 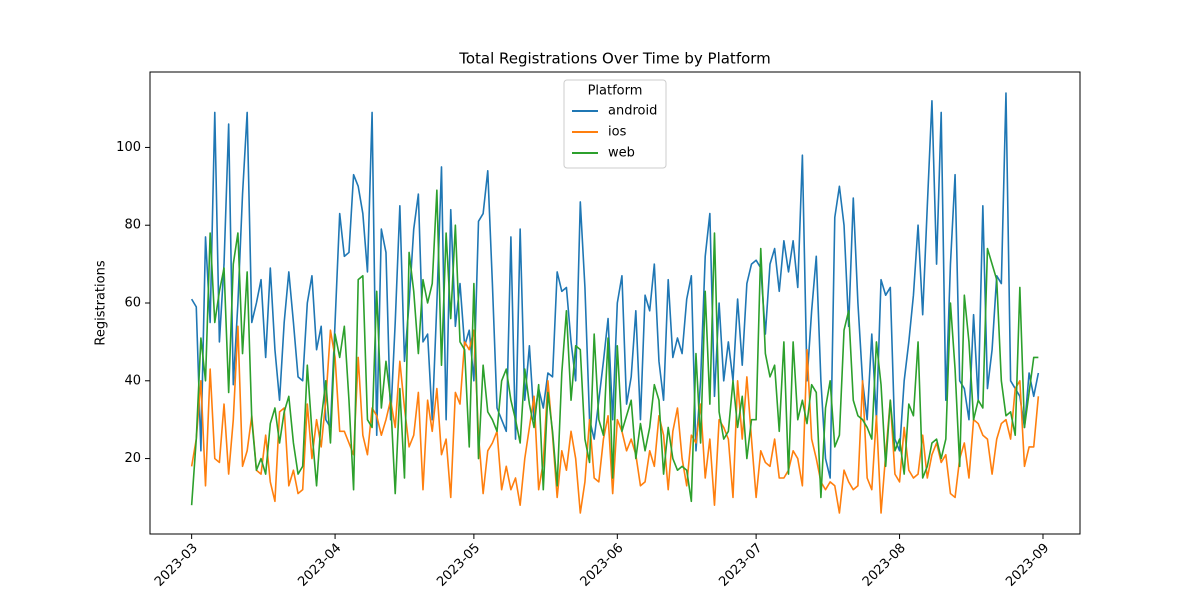 I want to click on legend-label: web, so click(x=621, y=153).